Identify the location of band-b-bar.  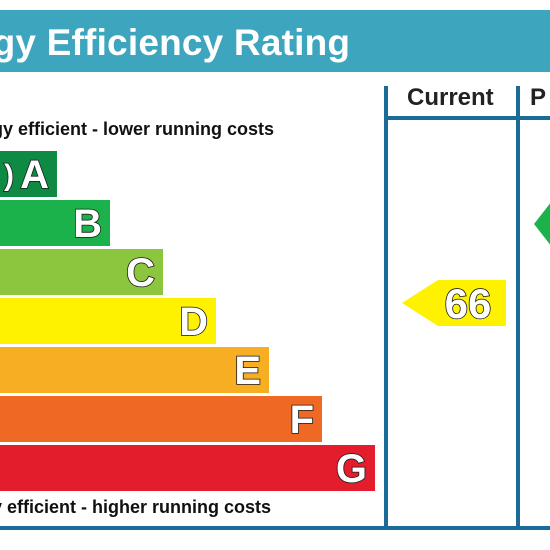
(55, 223).